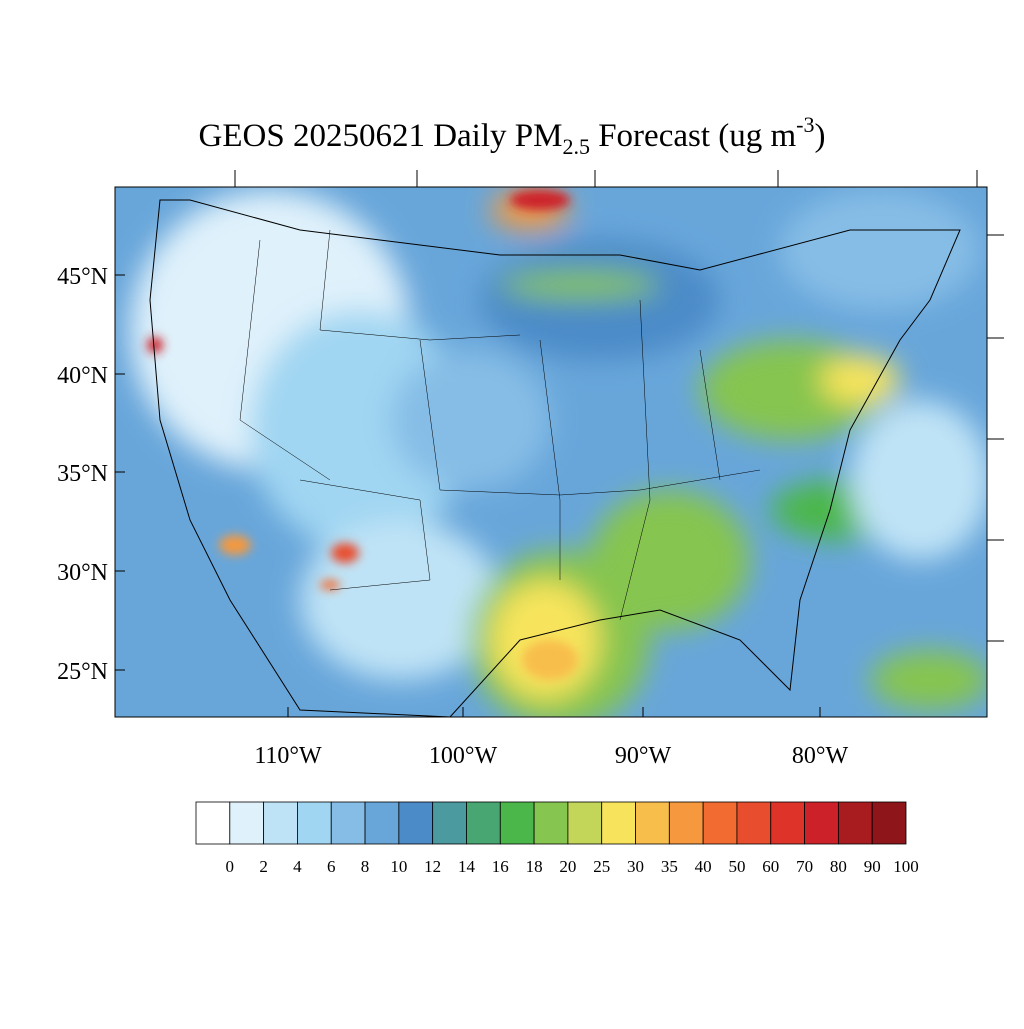 Image resolution: width=1024 pixels, height=1029 pixels. What do you see at coordinates (635, 866) in the screenshot?
I see `colorbar-label: 30` at bounding box center [635, 866].